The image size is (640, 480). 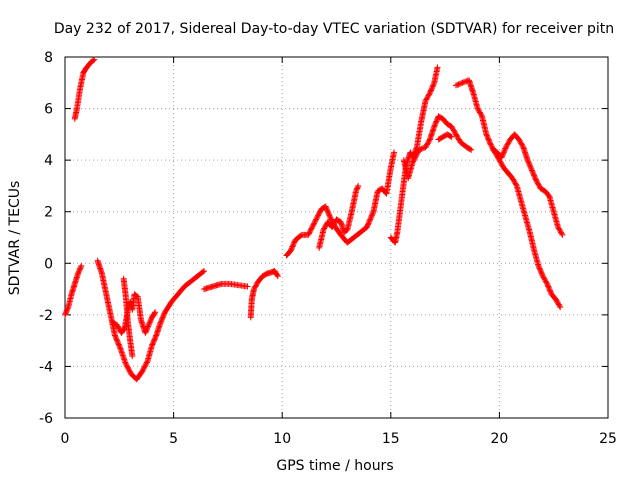 I want to click on x-tick-label: 25, so click(x=608, y=439).